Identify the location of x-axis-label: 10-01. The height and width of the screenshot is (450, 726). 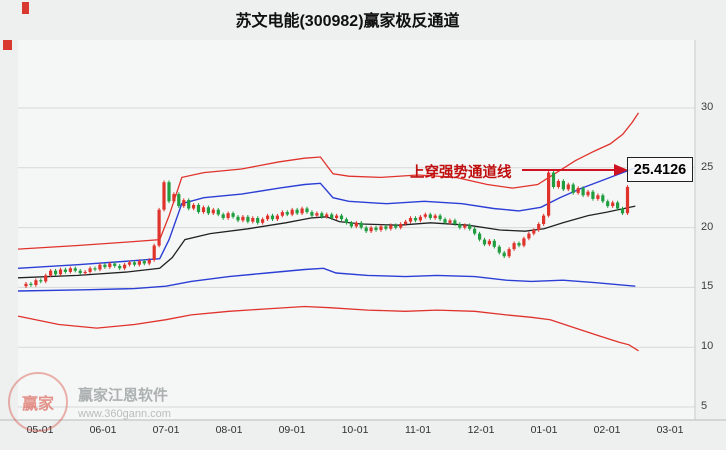
(355, 430).